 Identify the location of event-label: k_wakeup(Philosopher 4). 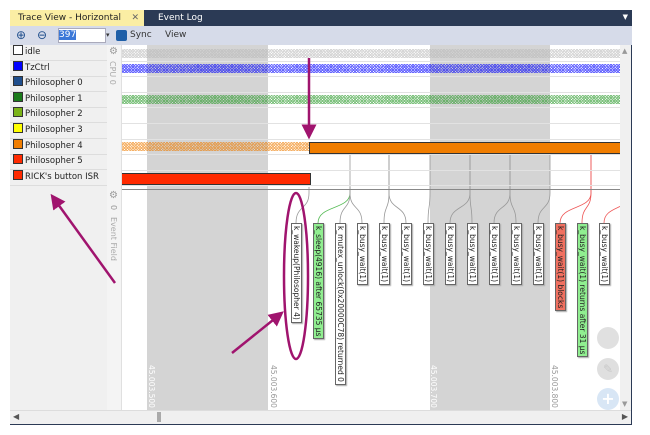
(296, 273).